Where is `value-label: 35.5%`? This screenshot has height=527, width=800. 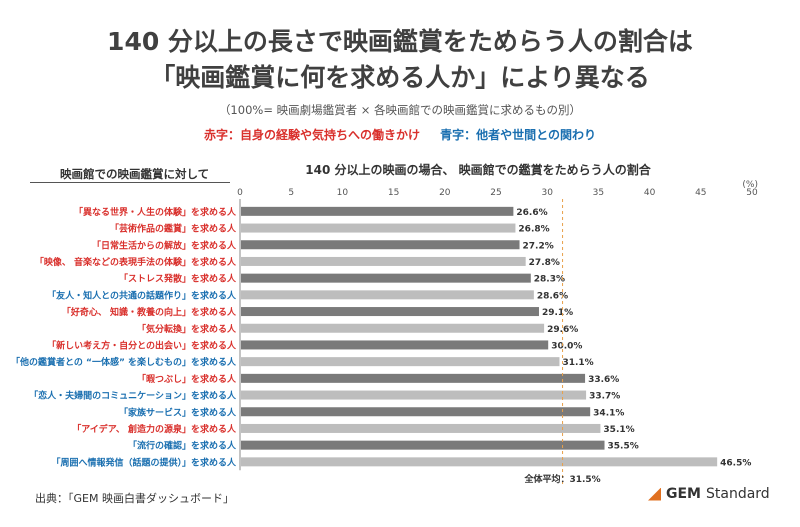 value-label: 35.5% is located at coordinates (623, 447).